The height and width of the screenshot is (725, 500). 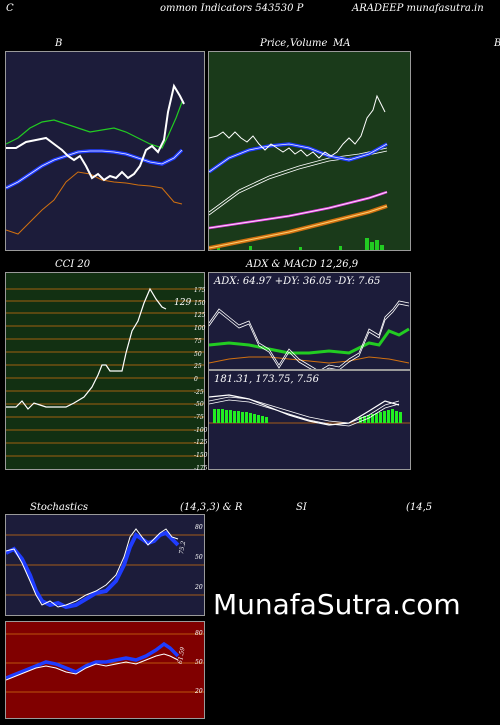 I want to click on cci-tick: 175, so click(x=200, y=290).